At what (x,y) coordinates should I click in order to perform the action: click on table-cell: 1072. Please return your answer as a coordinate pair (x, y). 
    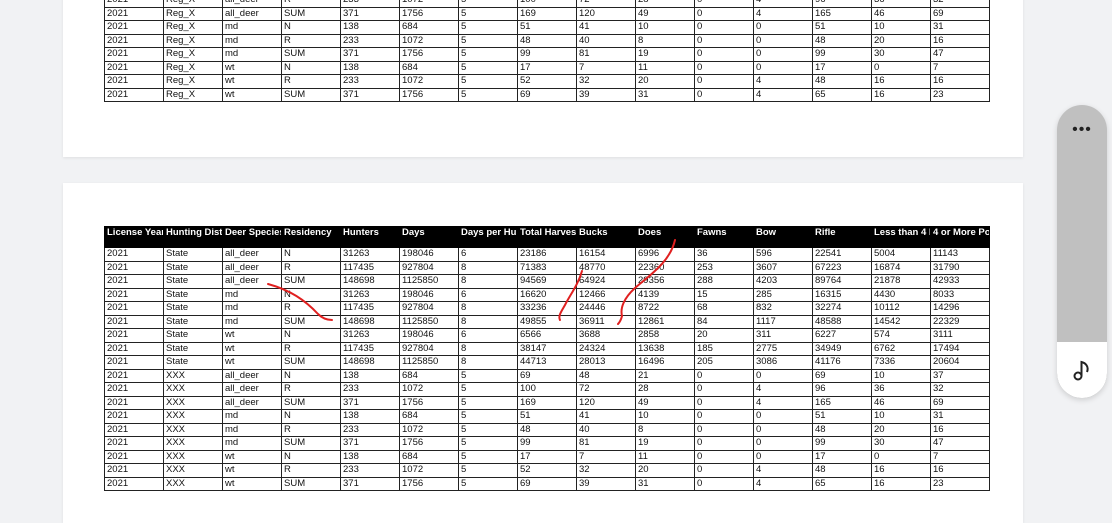
    Looking at the image, I should click on (429, 389).